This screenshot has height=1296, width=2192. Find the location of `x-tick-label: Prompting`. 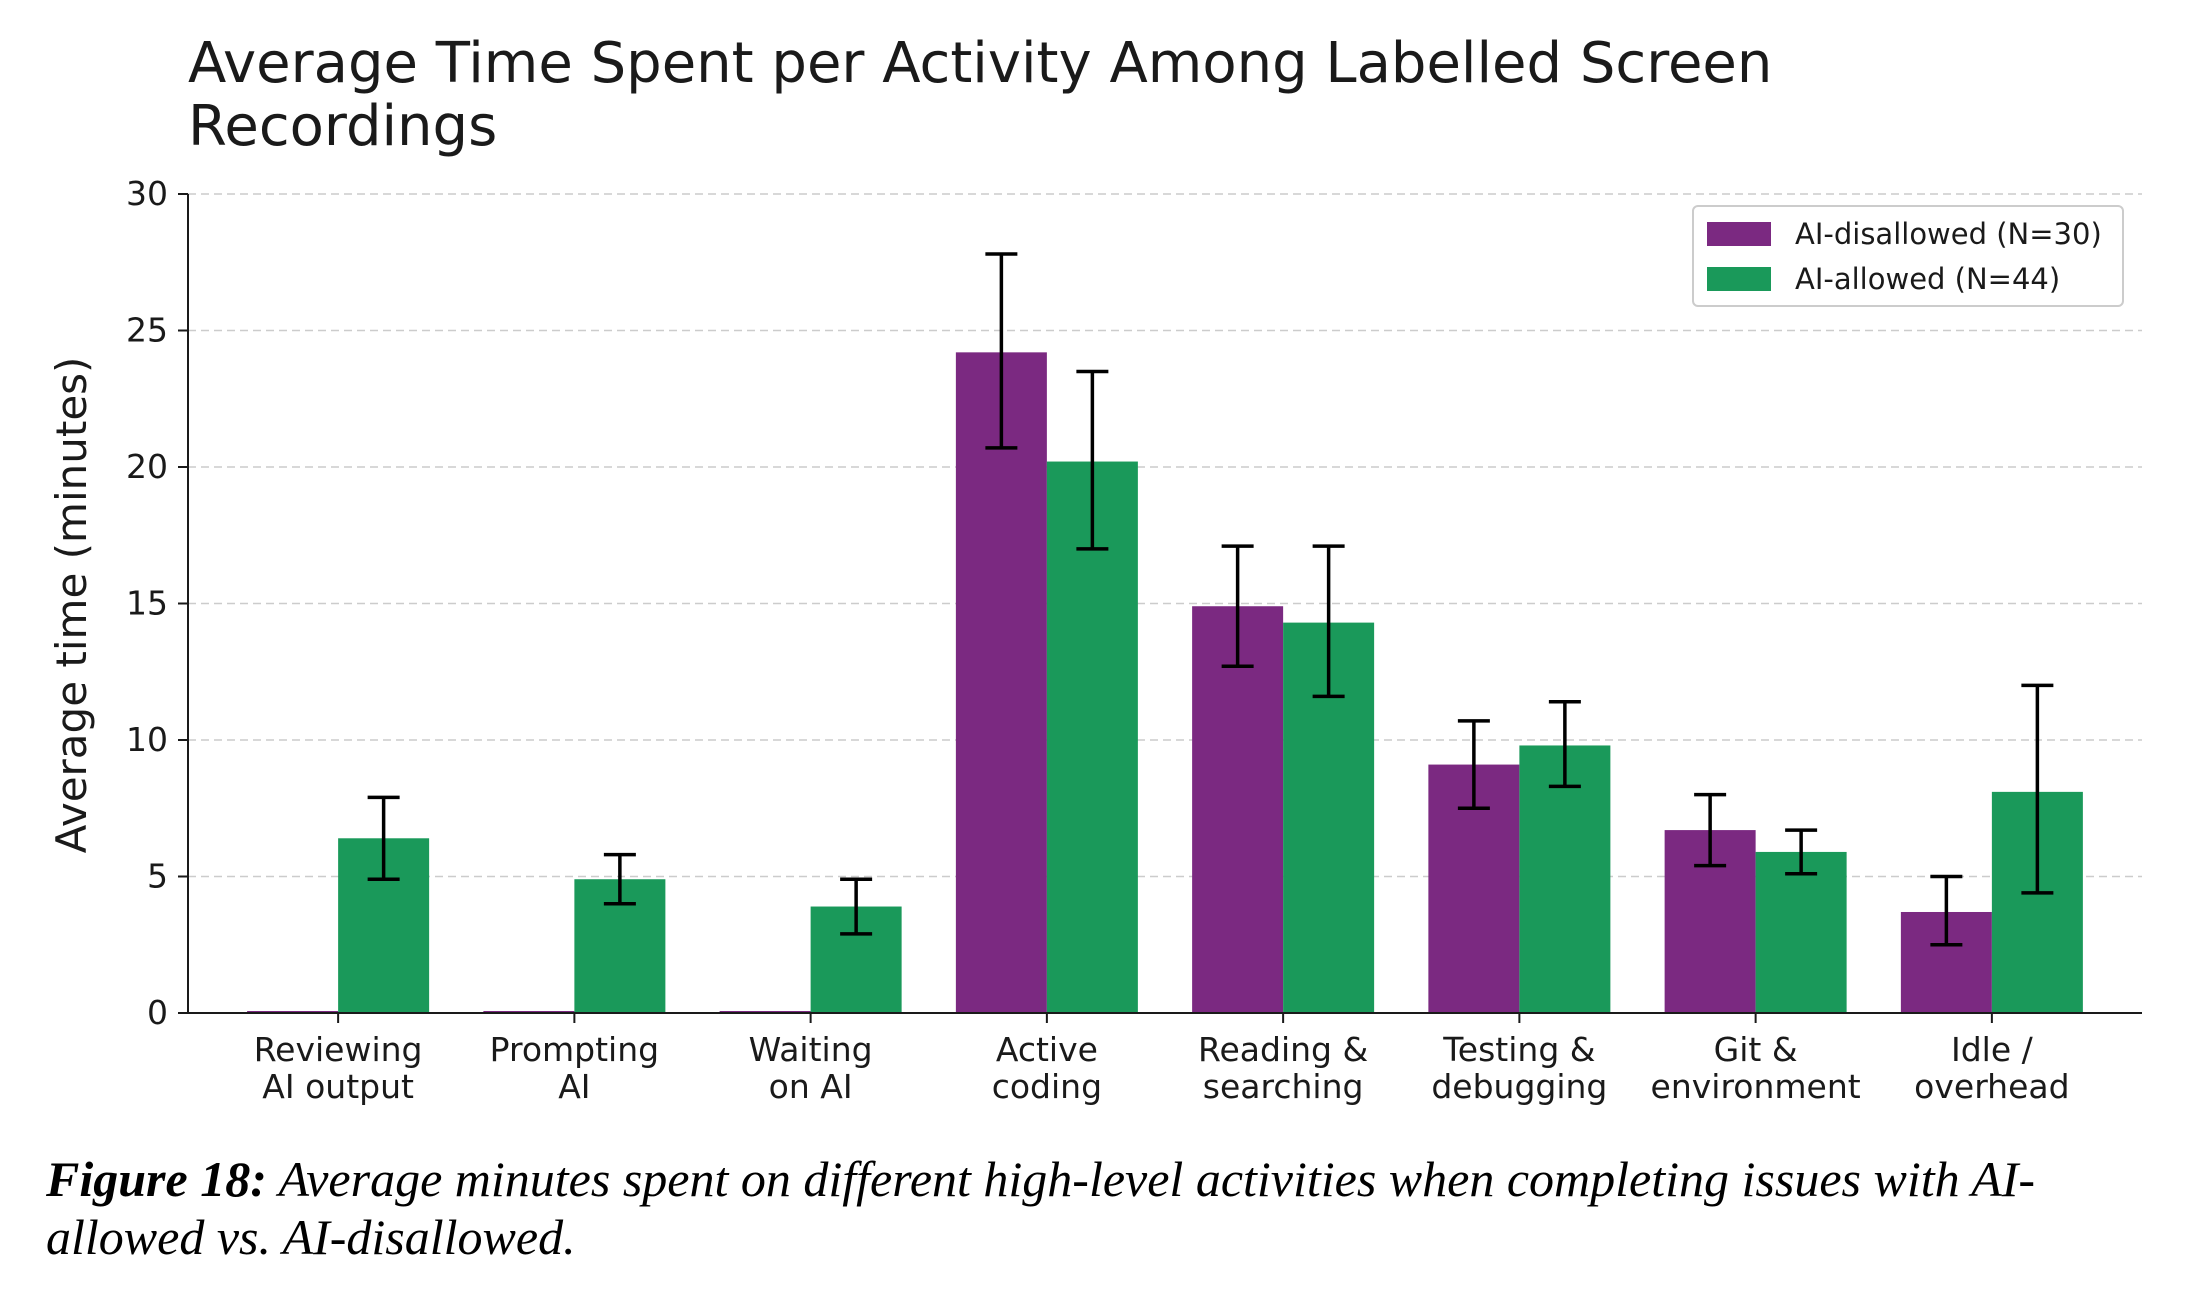

x-tick-label: Prompting is located at coordinates (574, 1049).